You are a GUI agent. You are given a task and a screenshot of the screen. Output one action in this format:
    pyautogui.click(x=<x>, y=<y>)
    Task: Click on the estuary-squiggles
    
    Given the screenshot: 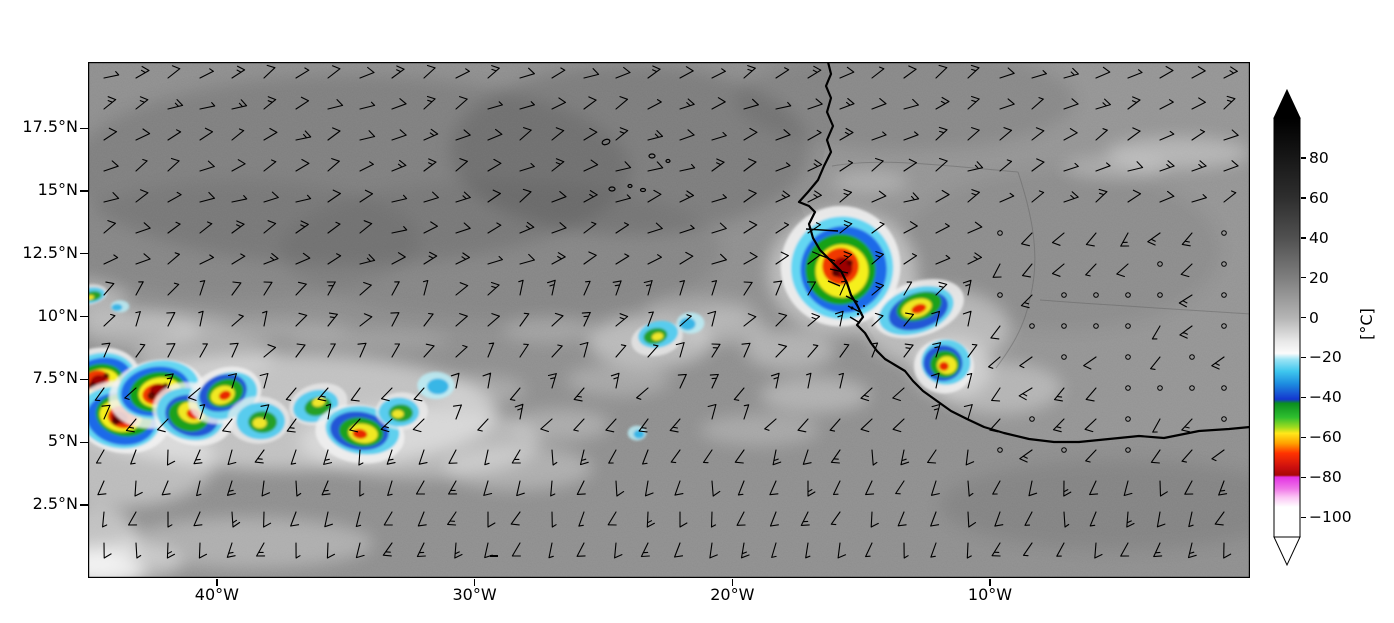 What is the action you would take?
    pyautogui.click(x=841, y=289)
    